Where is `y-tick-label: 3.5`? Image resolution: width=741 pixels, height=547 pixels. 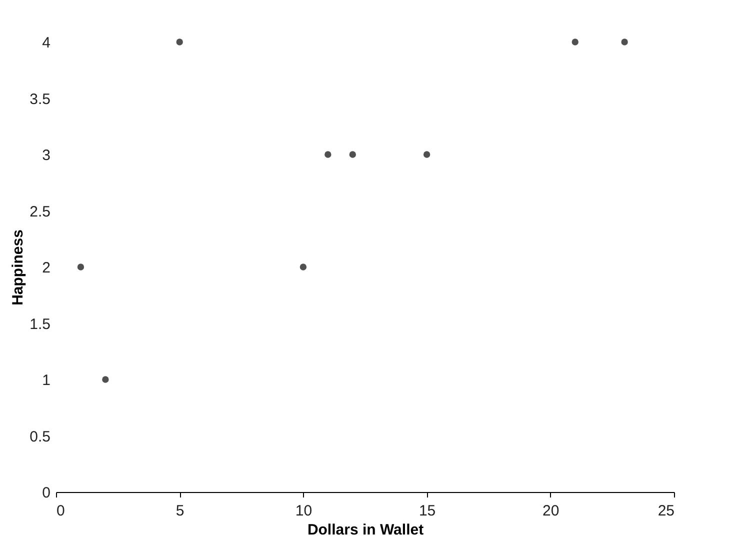 y-tick-label: 3.5 is located at coordinates (40, 99).